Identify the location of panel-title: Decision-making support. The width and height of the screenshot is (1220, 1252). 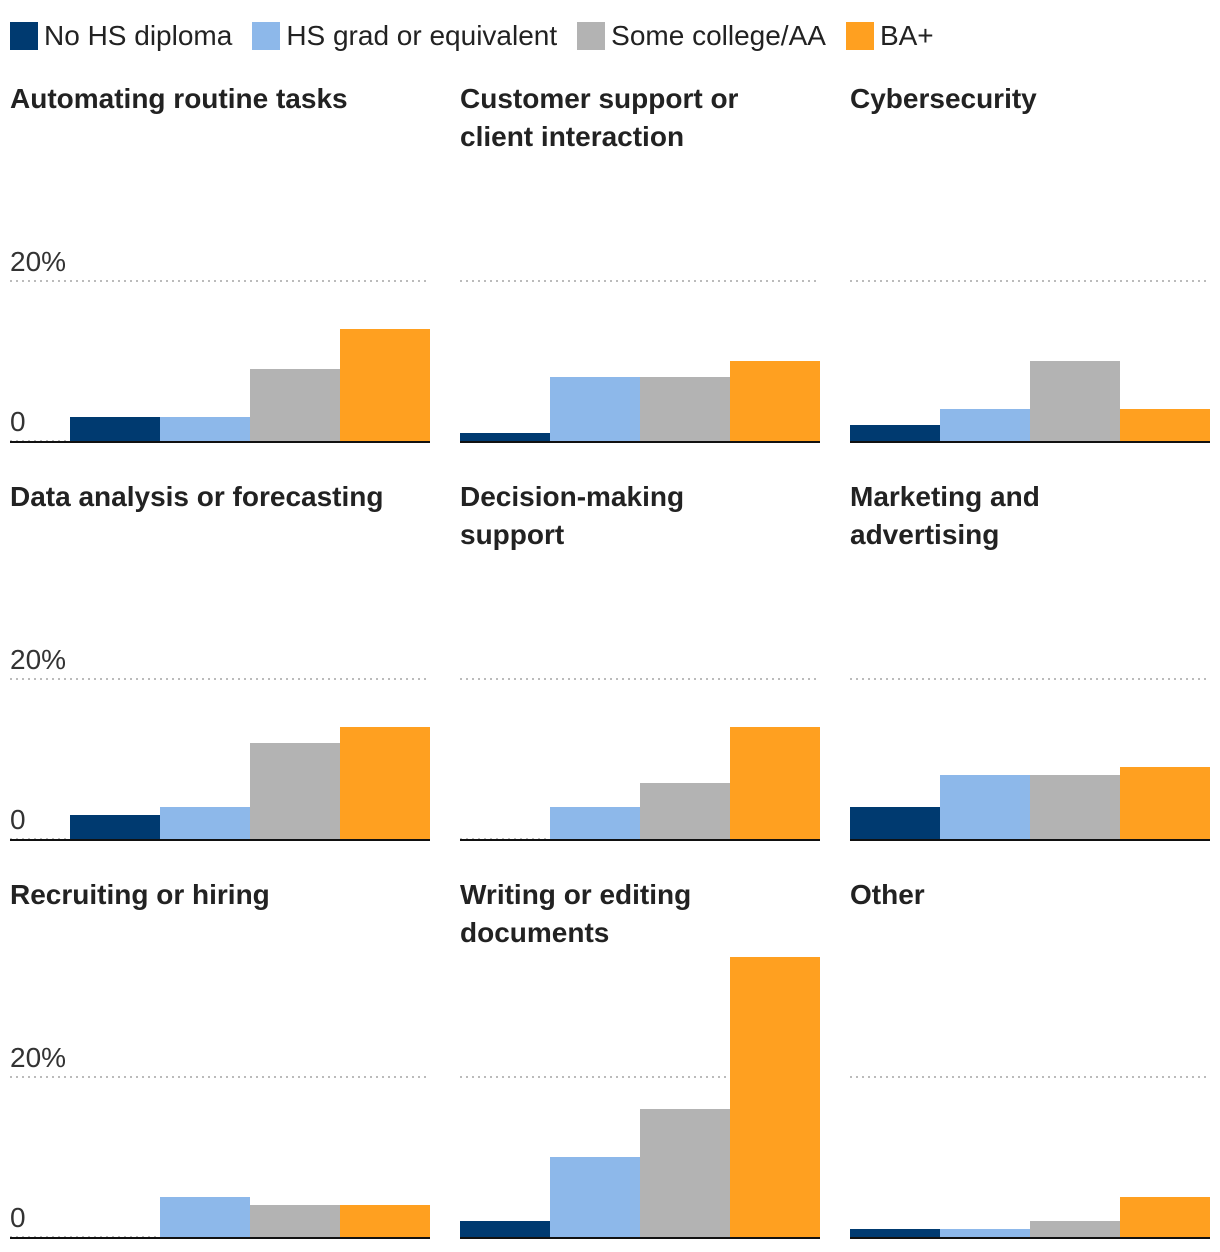
(572, 515).